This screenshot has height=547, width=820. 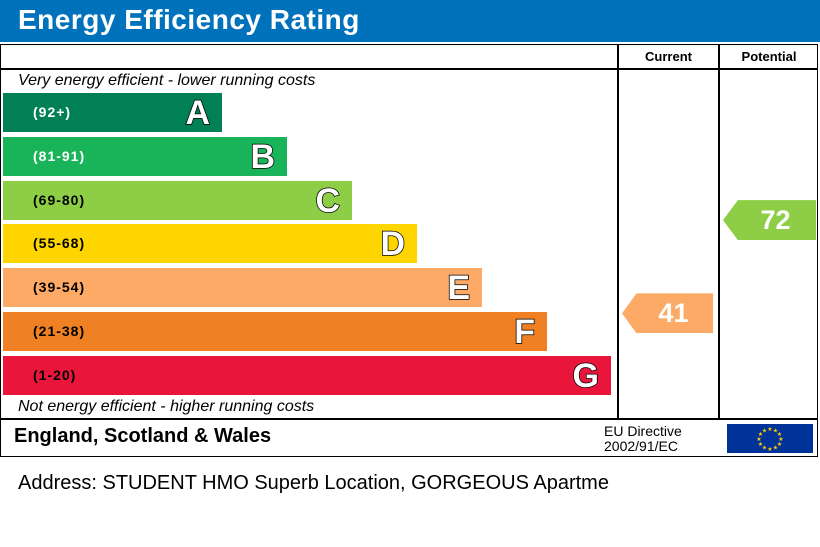 What do you see at coordinates (145, 156) in the screenshot?
I see `band-b: (81-91) B` at bounding box center [145, 156].